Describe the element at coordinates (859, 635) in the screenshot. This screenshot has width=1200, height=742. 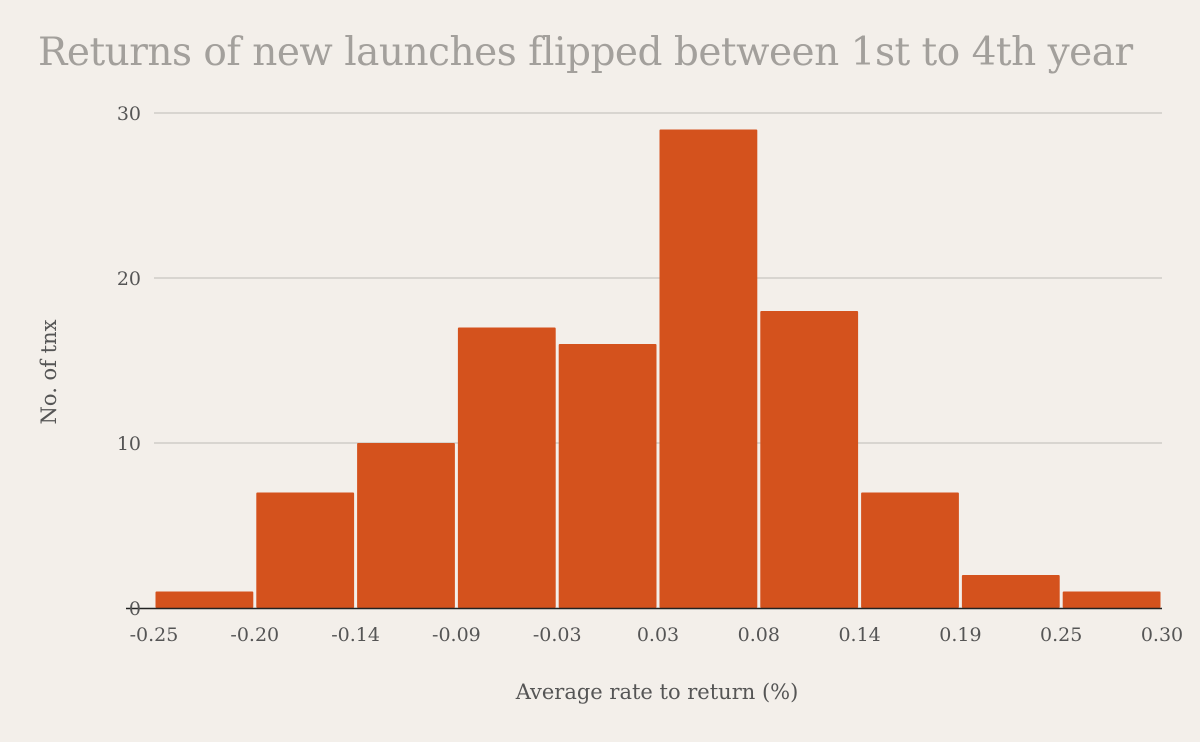
I see `x-tick-label: 0.14` at that location.